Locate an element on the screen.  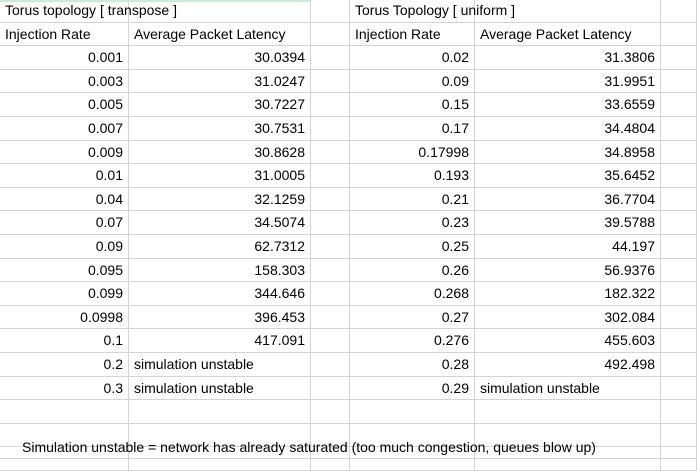
right-row-latency: 31.3806 is located at coordinates (568, 58).